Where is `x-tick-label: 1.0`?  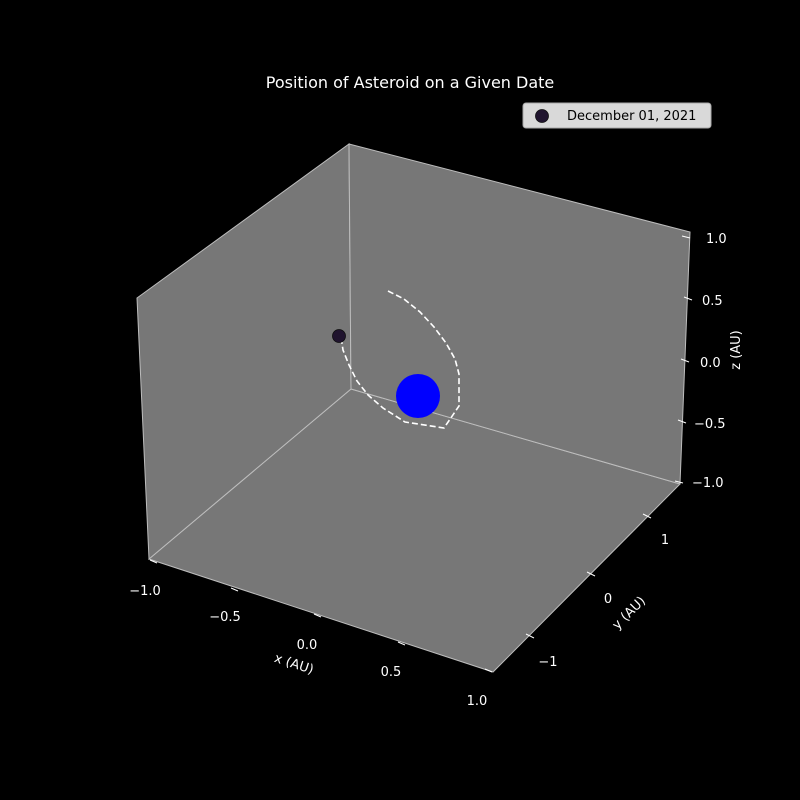
x-tick-label: 1.0 is located at coordinates (477, 701).